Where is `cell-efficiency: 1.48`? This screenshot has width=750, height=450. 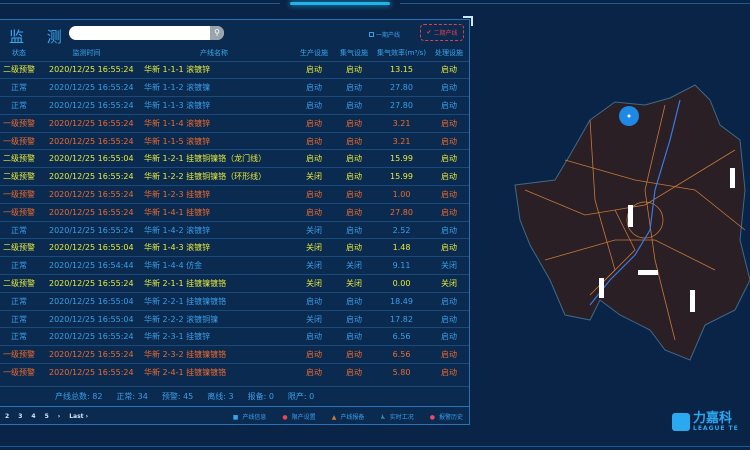
cell-efficiency: 1.48 is located at coordinates (401, 247).